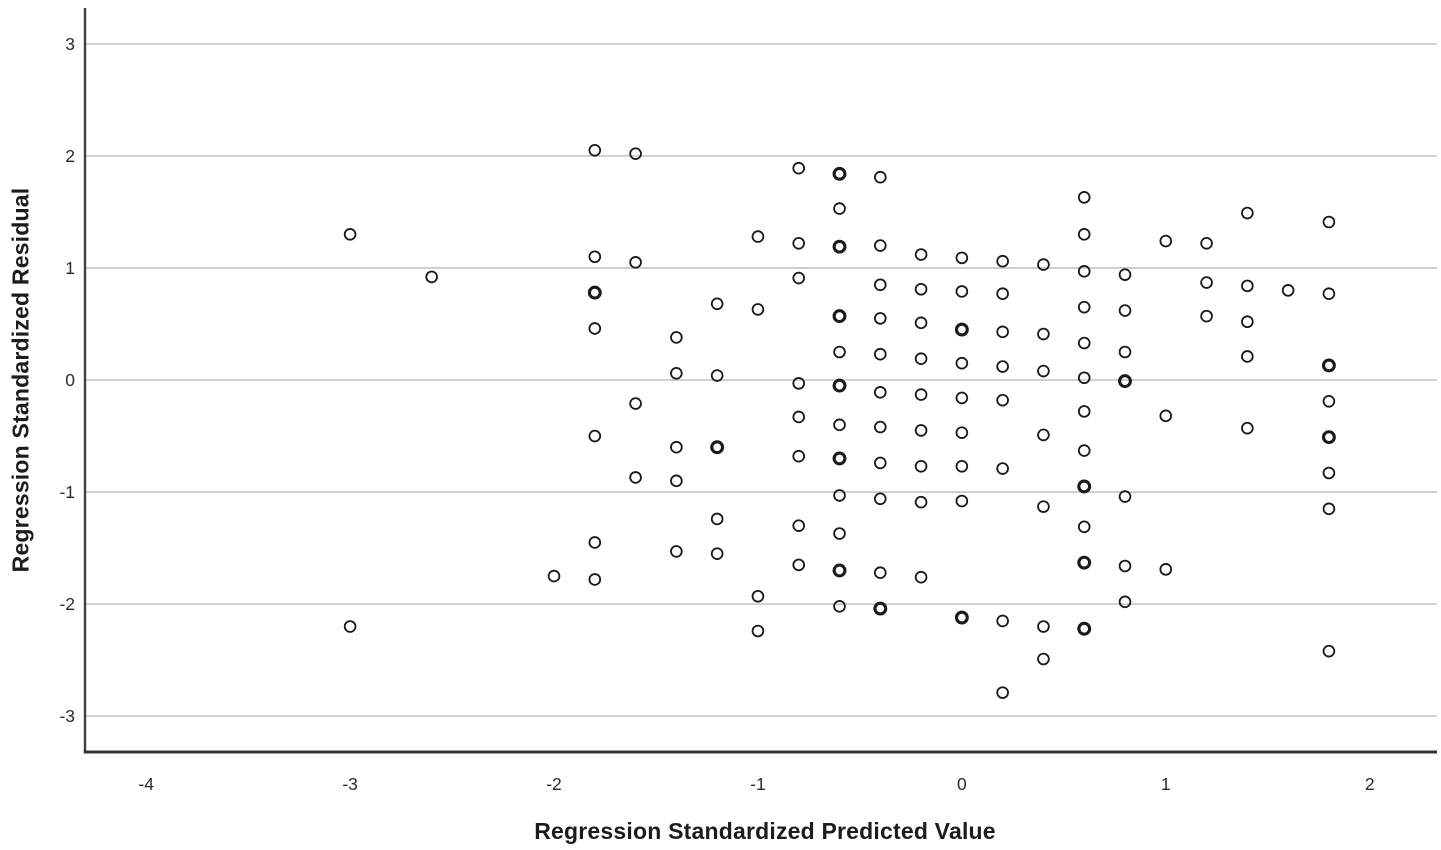 This screenshot has height=850, width=1441. I want to click on y-tick-label--1: -1, so click(67, 492).